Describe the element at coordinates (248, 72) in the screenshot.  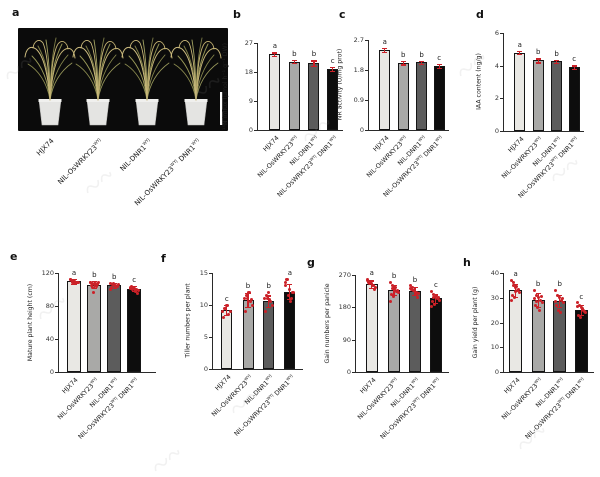
I see `y-tick-label: 18` at that location.